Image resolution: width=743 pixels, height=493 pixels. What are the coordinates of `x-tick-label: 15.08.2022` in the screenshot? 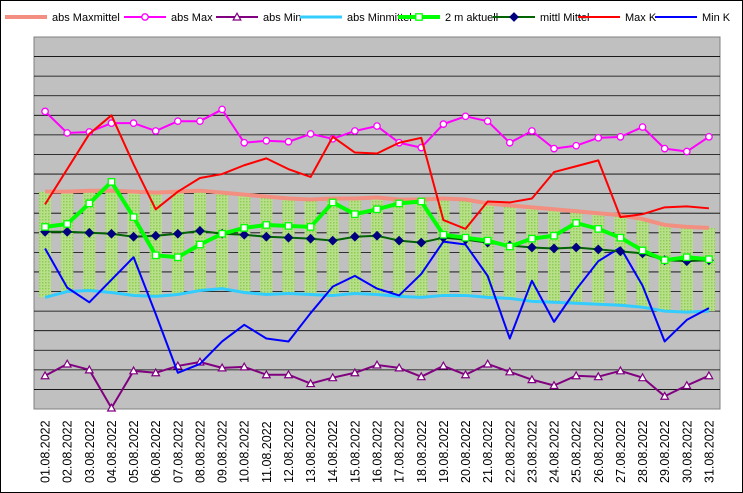 It's located at (355, 451).